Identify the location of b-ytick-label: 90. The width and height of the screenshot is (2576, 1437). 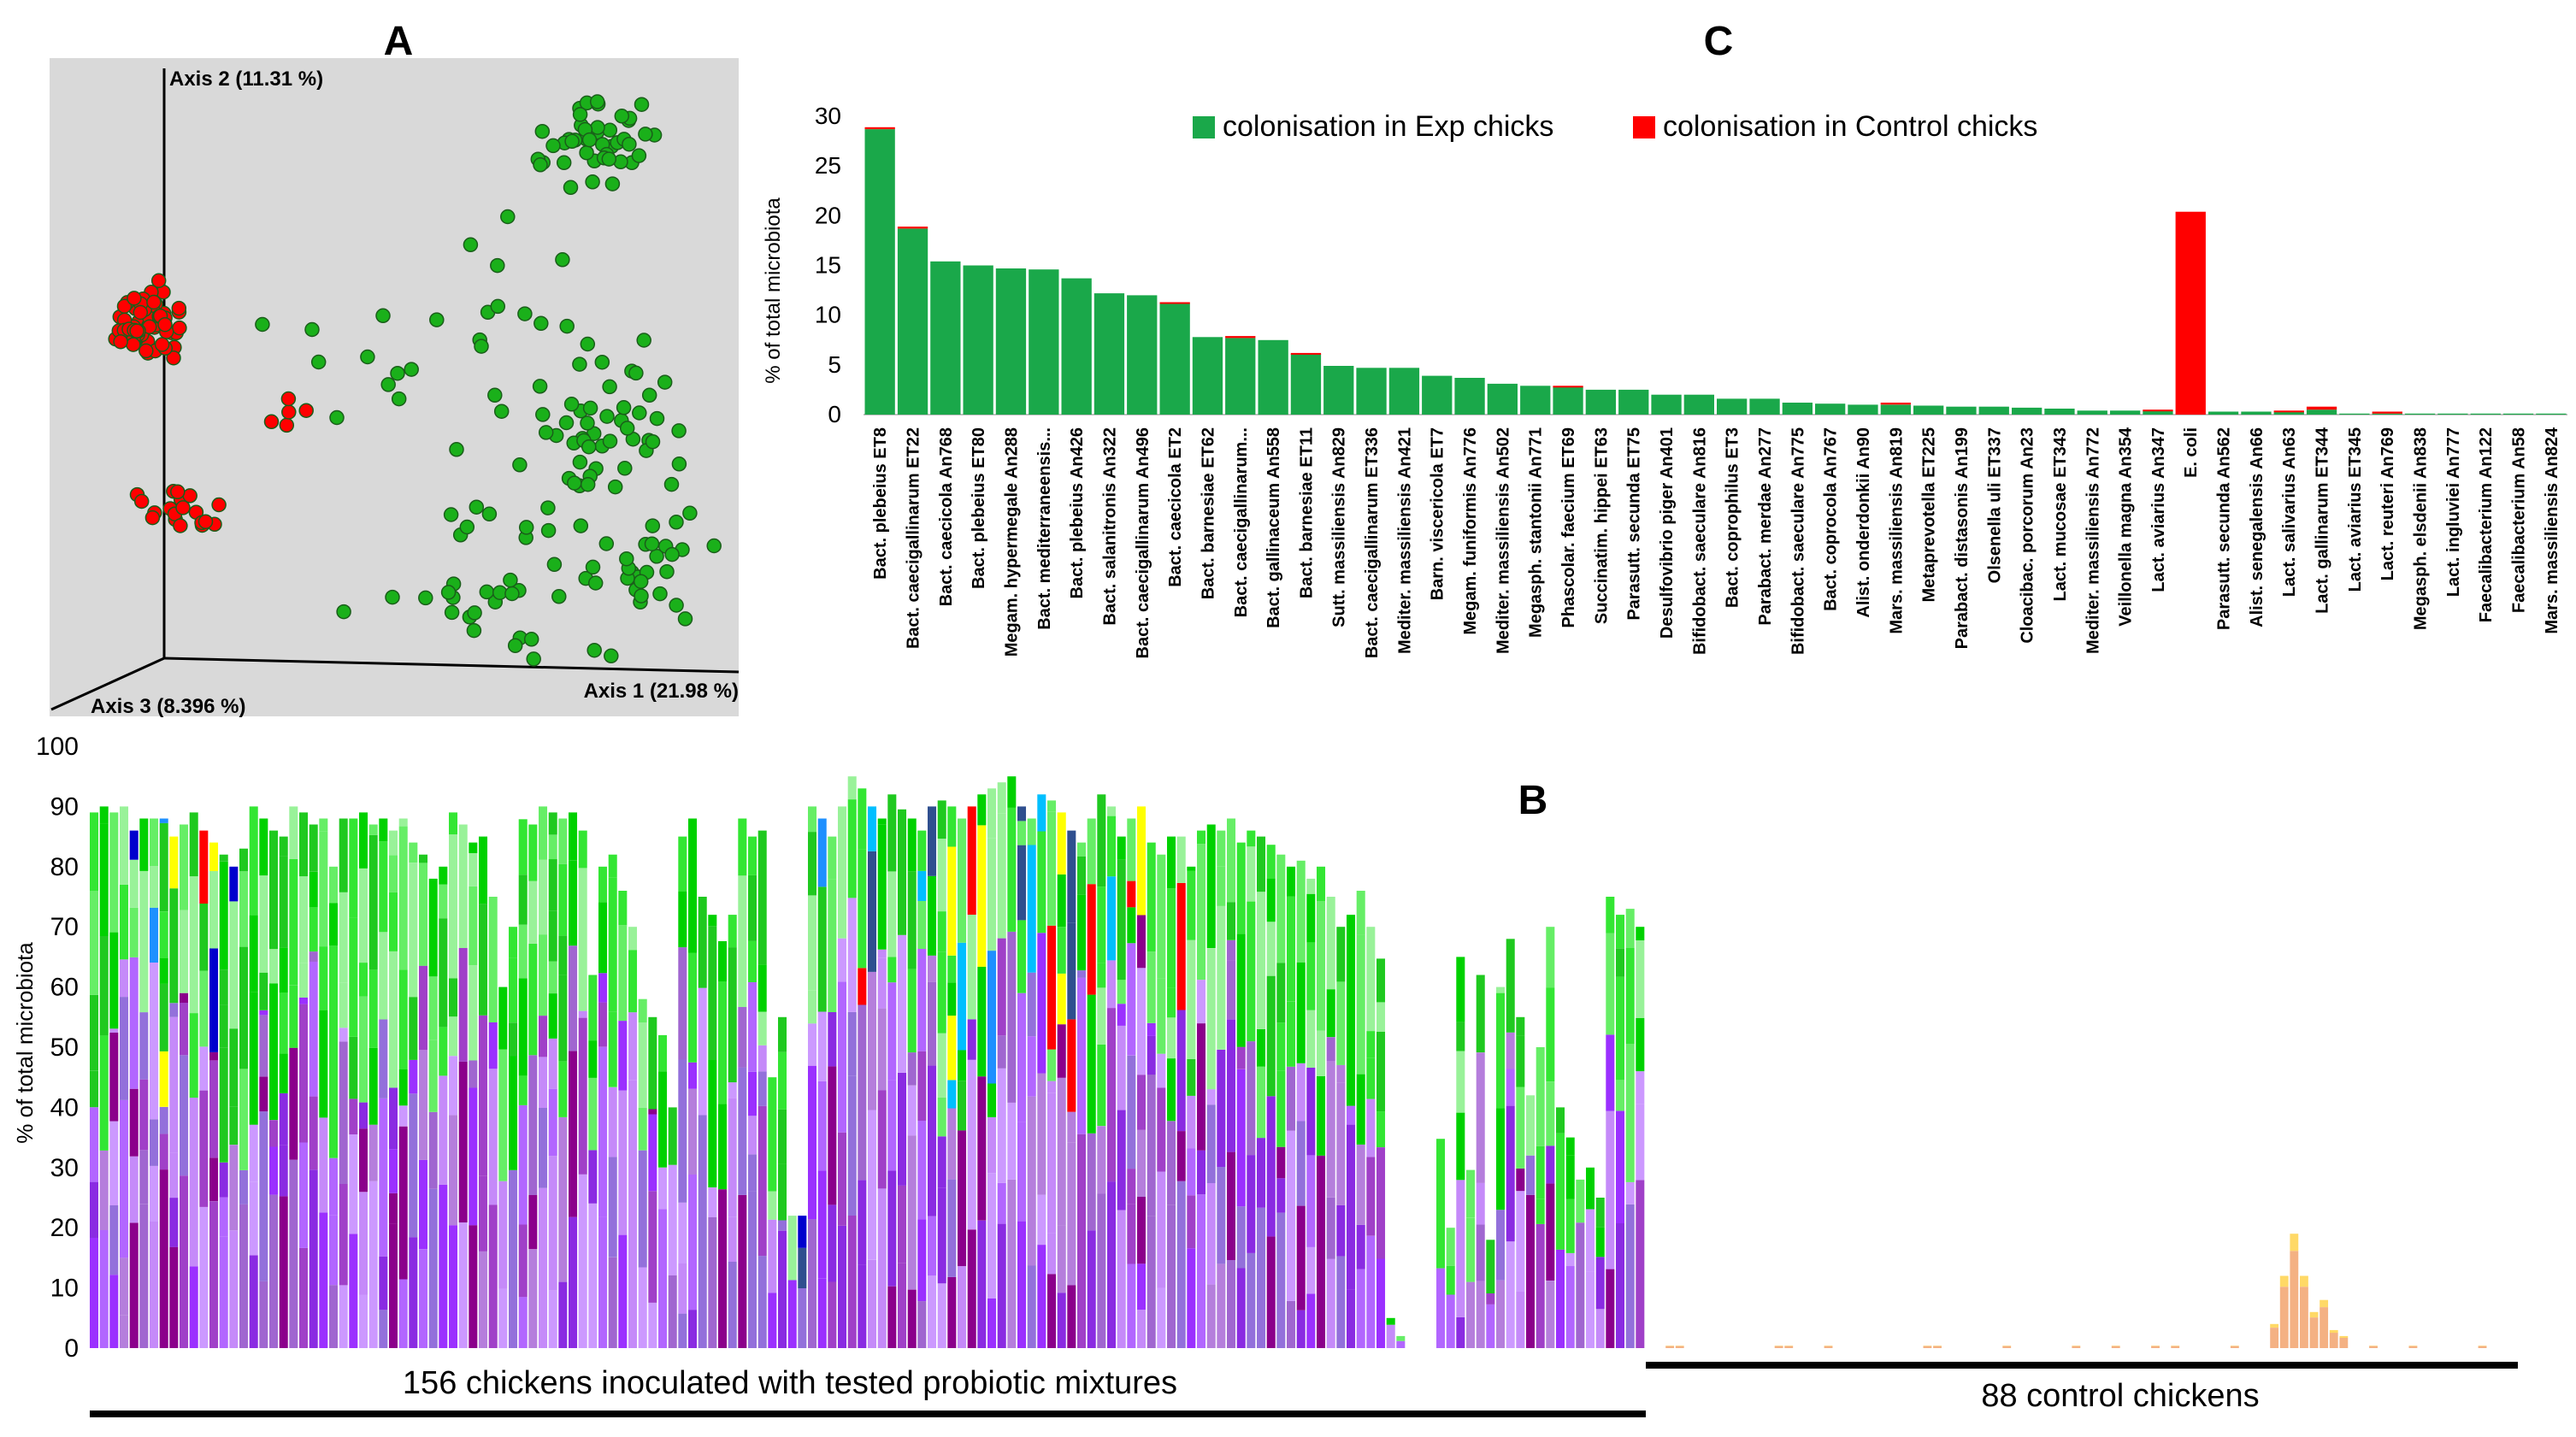
(64, 806).